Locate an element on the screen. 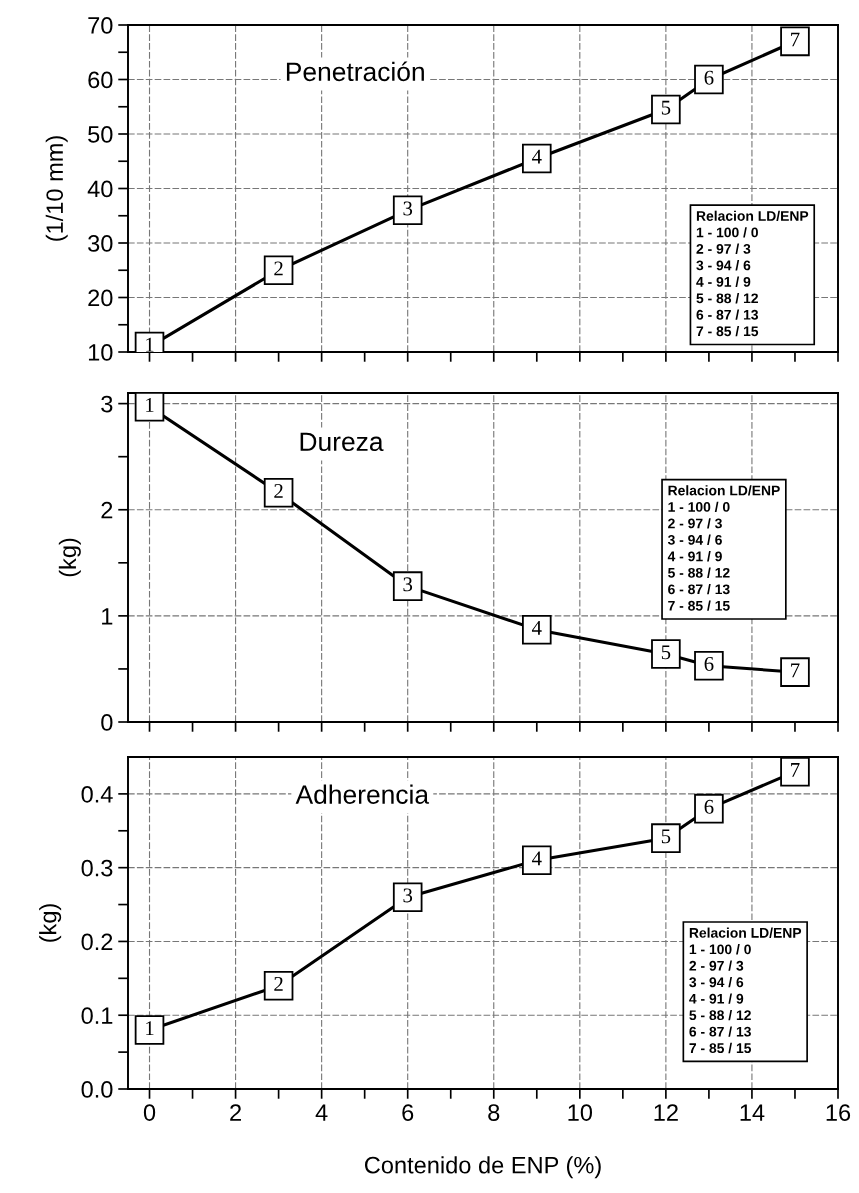 This screenshot has width=859, height=1193. y-tick-label: 70 is located at coordinates (100, 25).